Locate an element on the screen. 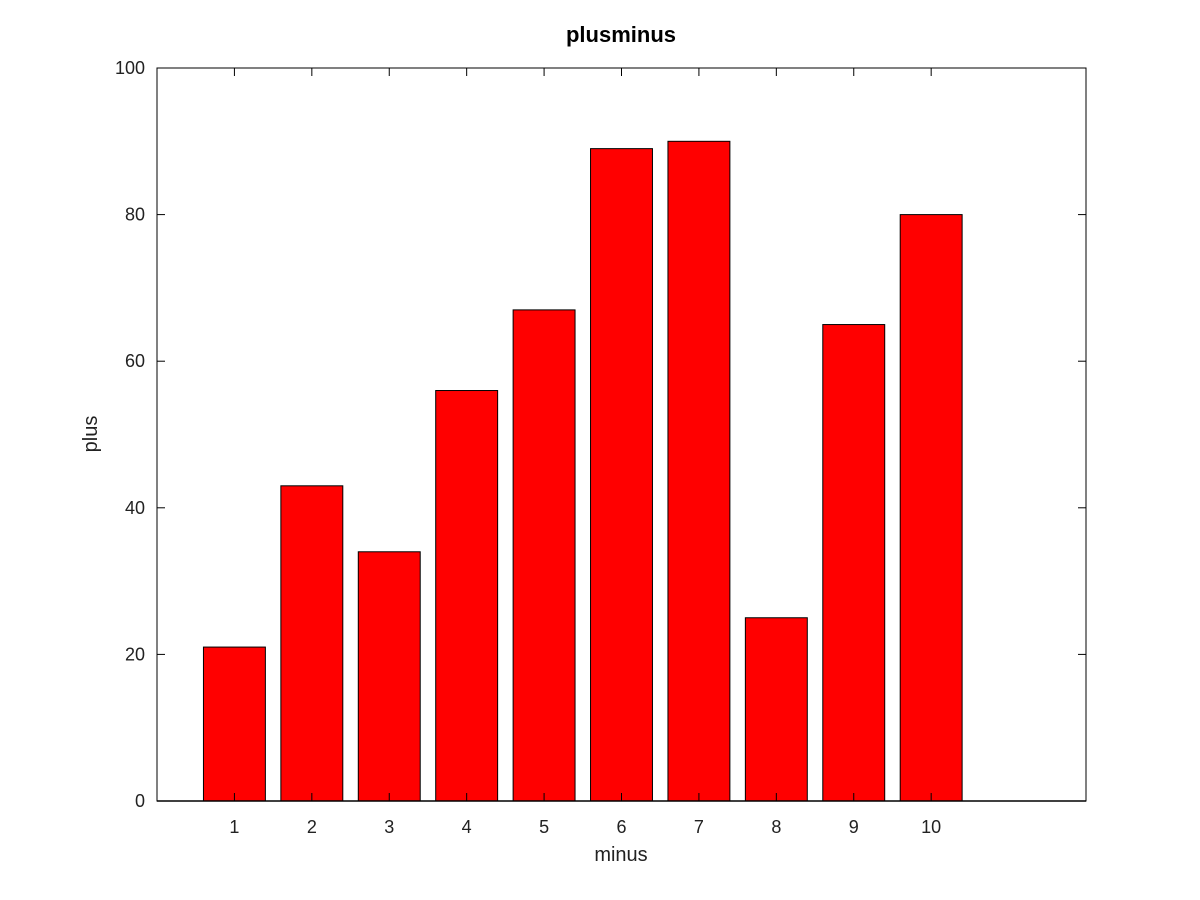 The height and width of the screenshot is (900, 1200). y-tick-label: 60 is located at coordinates (135, 361).